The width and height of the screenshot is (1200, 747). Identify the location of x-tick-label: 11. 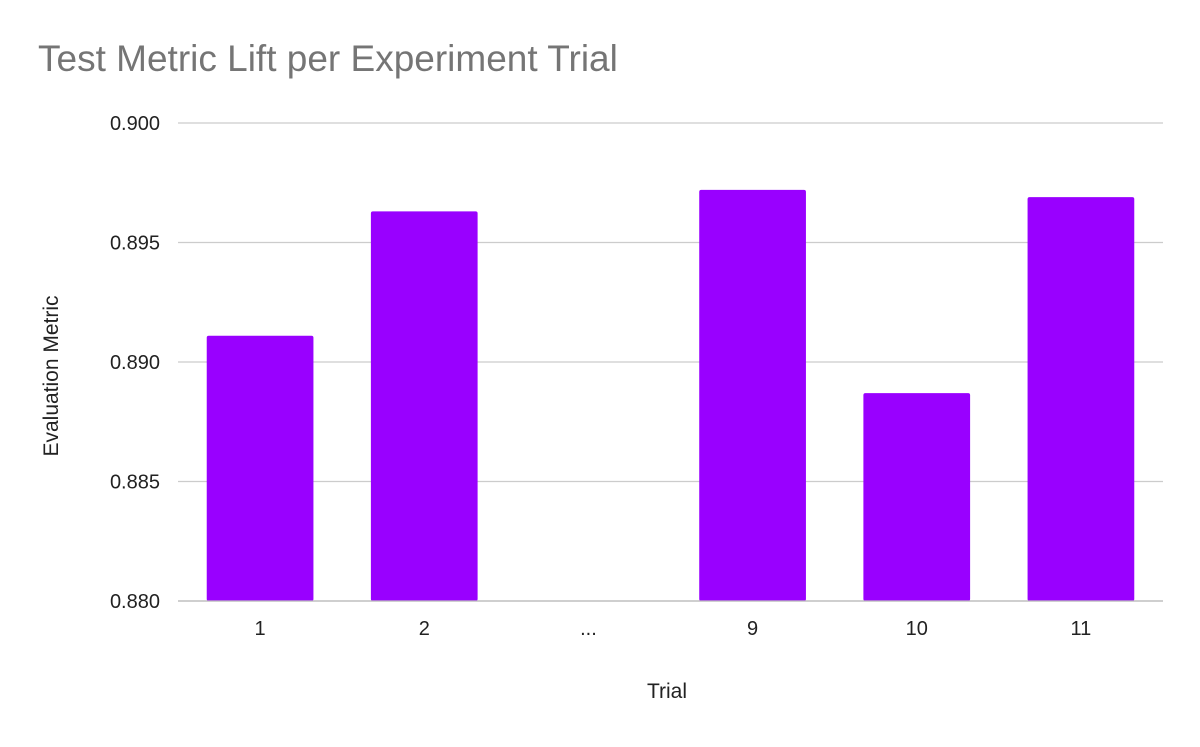
(1081, 629).